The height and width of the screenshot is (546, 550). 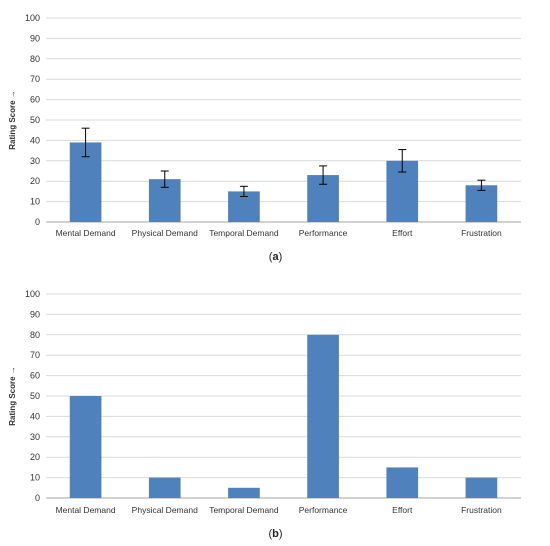 I want to click on figure-caption: (a), so click(x=275, y=257).